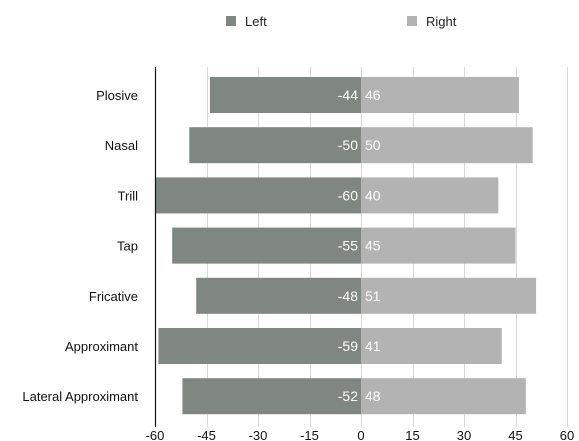 The height and width of the screenshot is (441, 579). Describe the element at coordinates (373, 145) in the screenshot. I see `data-label-right-nasal: 50` at that location.